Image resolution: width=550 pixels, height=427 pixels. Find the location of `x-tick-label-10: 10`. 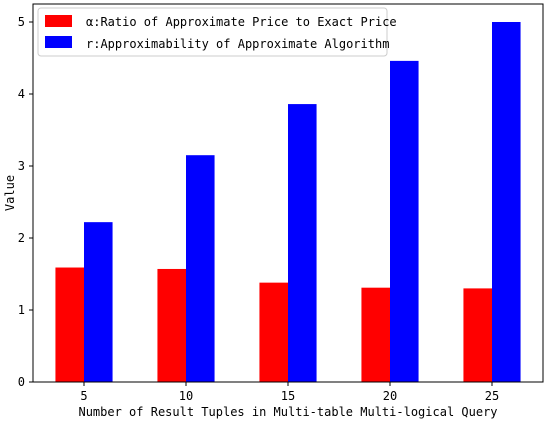

x-tick-label-10: 10 is located at coordinates (186, 396).